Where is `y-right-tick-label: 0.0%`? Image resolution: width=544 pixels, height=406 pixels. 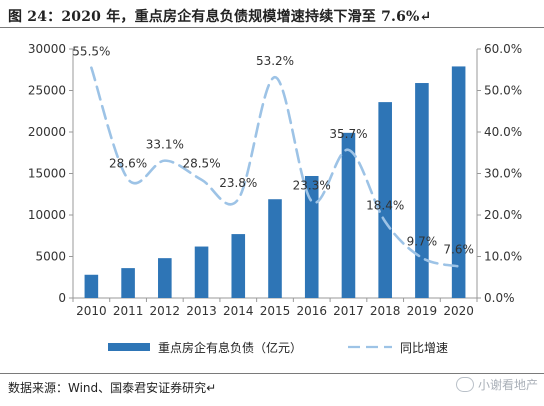
y-right-tick-label: 0.0% is located at coordinates (499, 298).